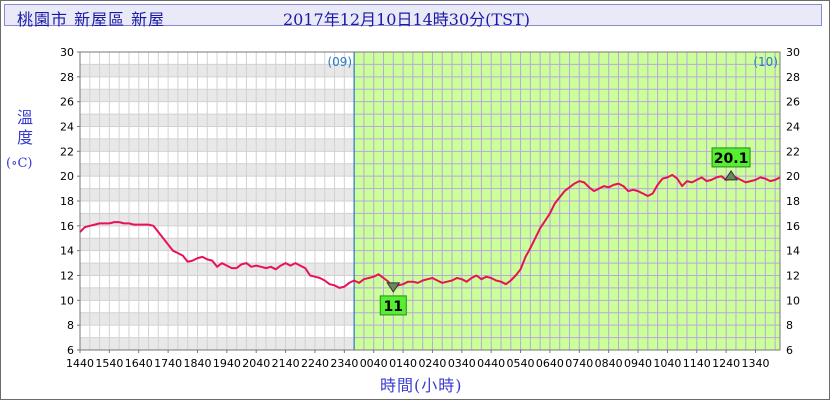  I want to click on min-marker-triangle, so click(393, 287).